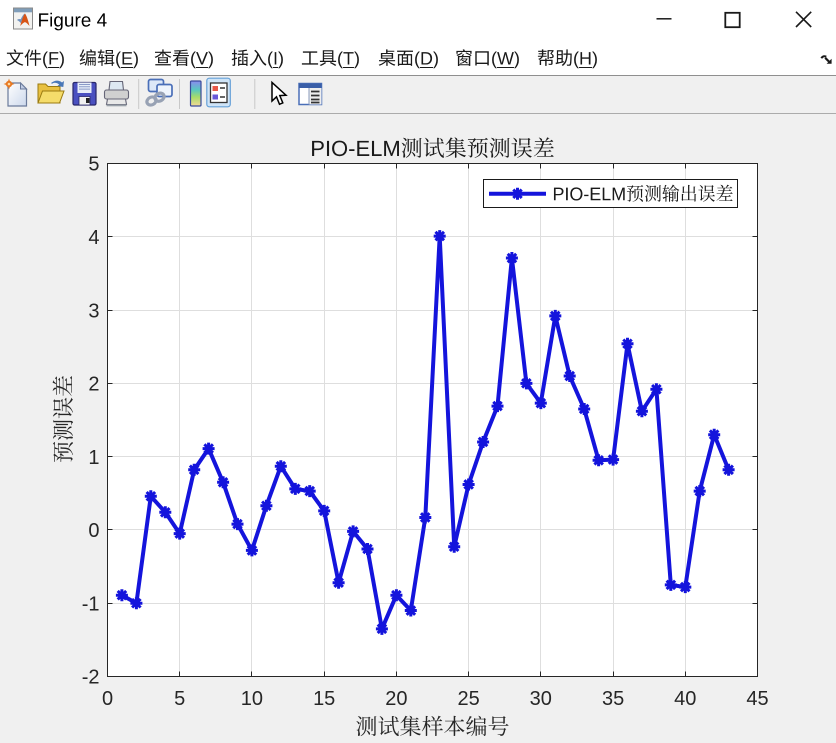  Describe the element at coordinates (541, 699) in the screenshot. I see `svg-text: 30` at that location.